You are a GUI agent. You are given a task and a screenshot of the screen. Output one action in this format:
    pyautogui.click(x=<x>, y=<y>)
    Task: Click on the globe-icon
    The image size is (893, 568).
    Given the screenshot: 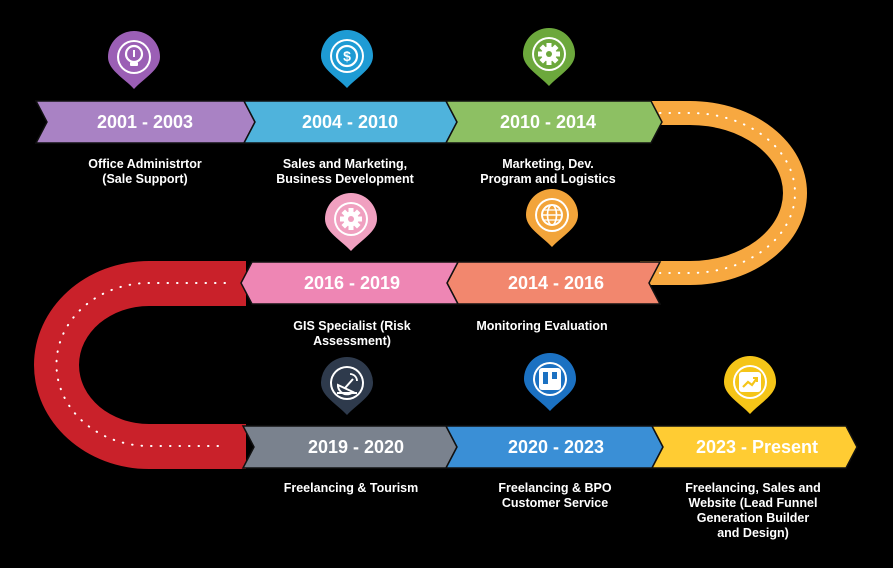 What is the action you would take?
    pyautogui.click(x=552, y=215)
    